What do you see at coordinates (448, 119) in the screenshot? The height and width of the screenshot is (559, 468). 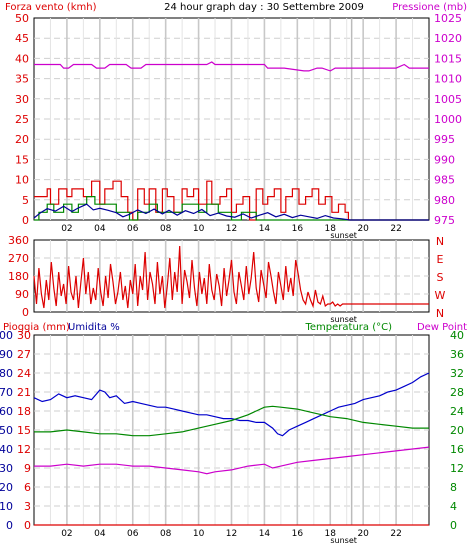 I see `pressure-tick-label: 1000` at bounding box center [448, 119].